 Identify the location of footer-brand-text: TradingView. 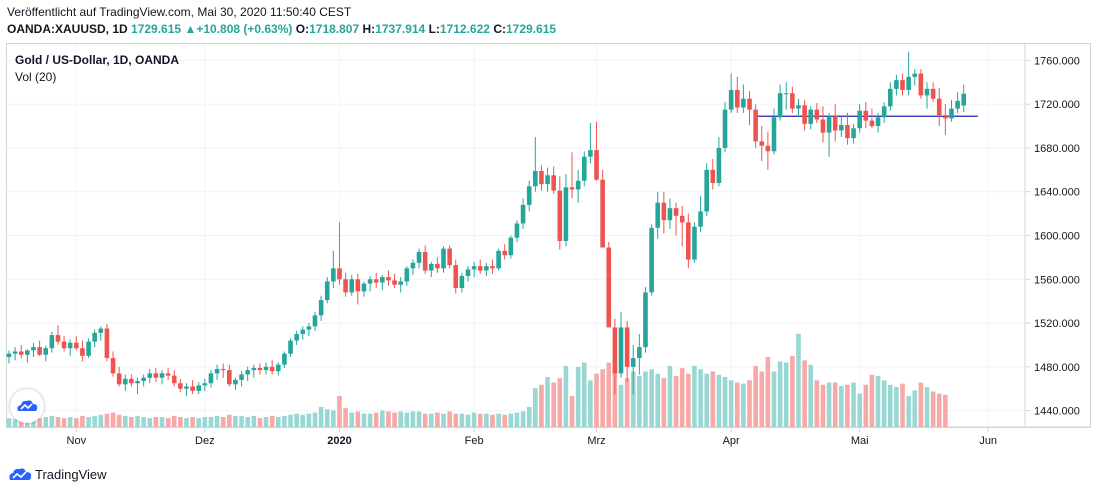
(71, 474).